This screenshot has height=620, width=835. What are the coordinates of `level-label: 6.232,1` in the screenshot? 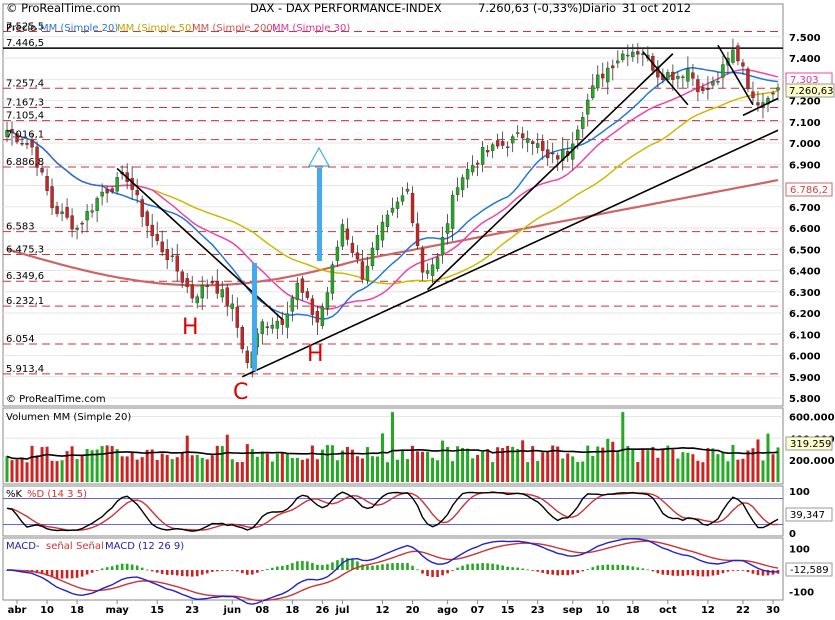 It's located at (25, 301).